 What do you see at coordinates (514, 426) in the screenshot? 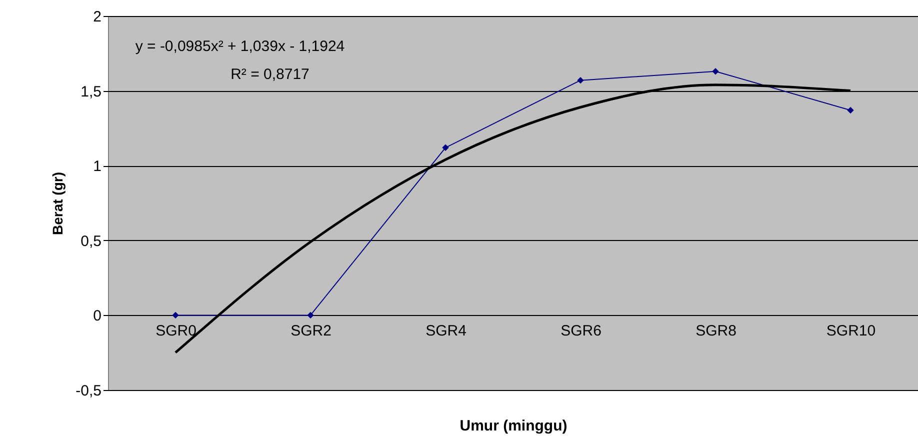
I see `x-axis-title: Umur (minggu)` at bounding box center [514, 426].